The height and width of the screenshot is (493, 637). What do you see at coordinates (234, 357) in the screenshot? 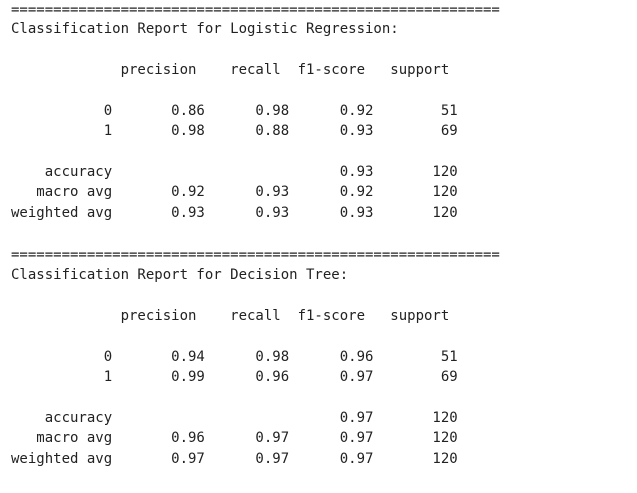
I see `report-row-class-0: 0 0.94 0.98 0.96 51` at bounding box center [234, 357].